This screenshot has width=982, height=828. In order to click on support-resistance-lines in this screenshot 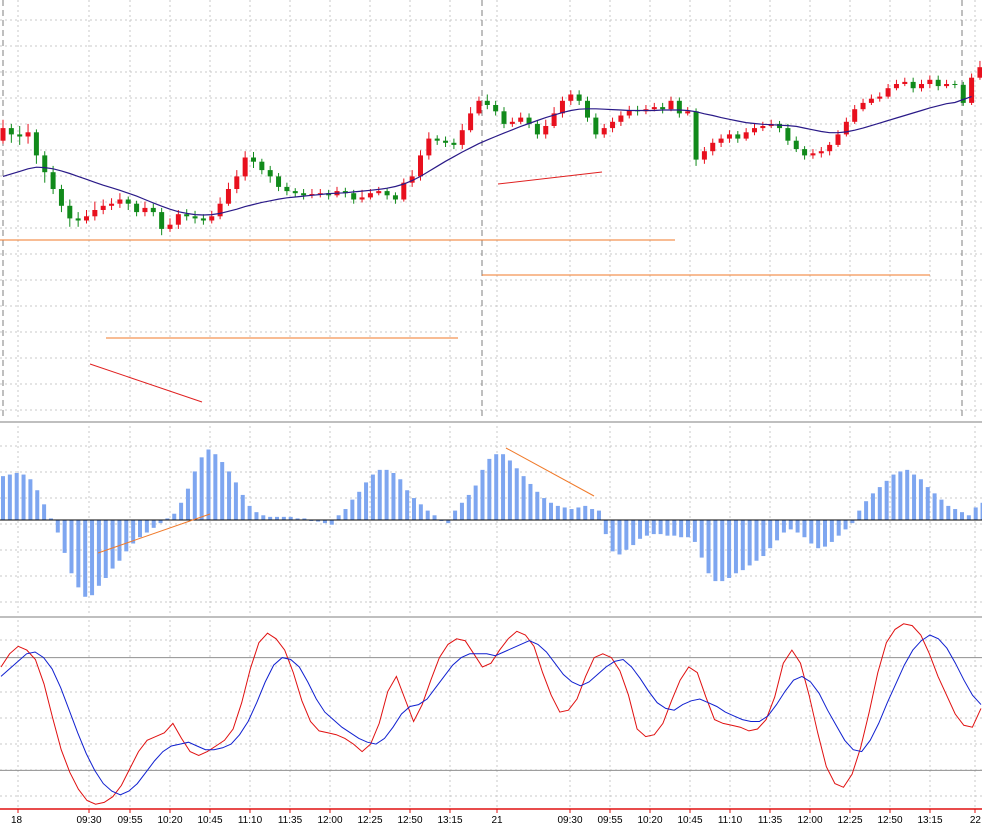, I will do `click(465, 289)`.